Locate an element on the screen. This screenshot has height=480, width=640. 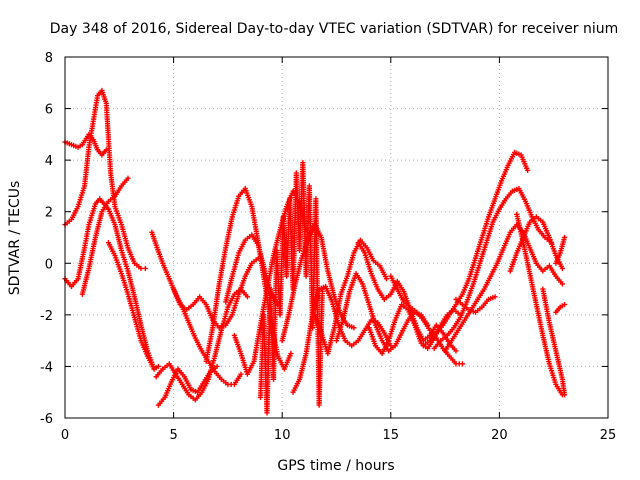
series-track-d is located at coordinates (105, 236).